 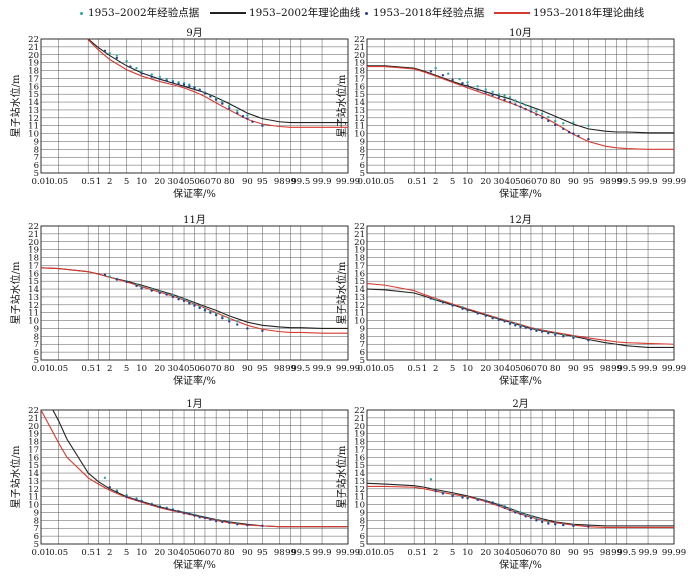 What do you see at coordinates (194, 404) in the screenshot?
I see `chart-title: 1月` at bounding box center [194, 404].